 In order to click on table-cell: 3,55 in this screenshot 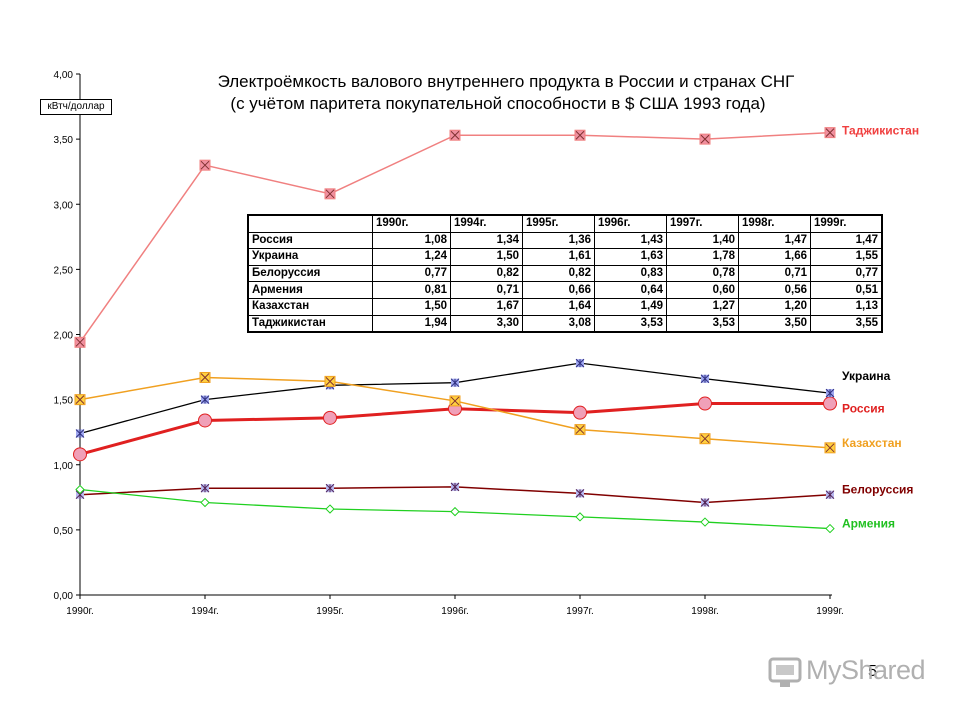, I will do `click(846, 323)`.